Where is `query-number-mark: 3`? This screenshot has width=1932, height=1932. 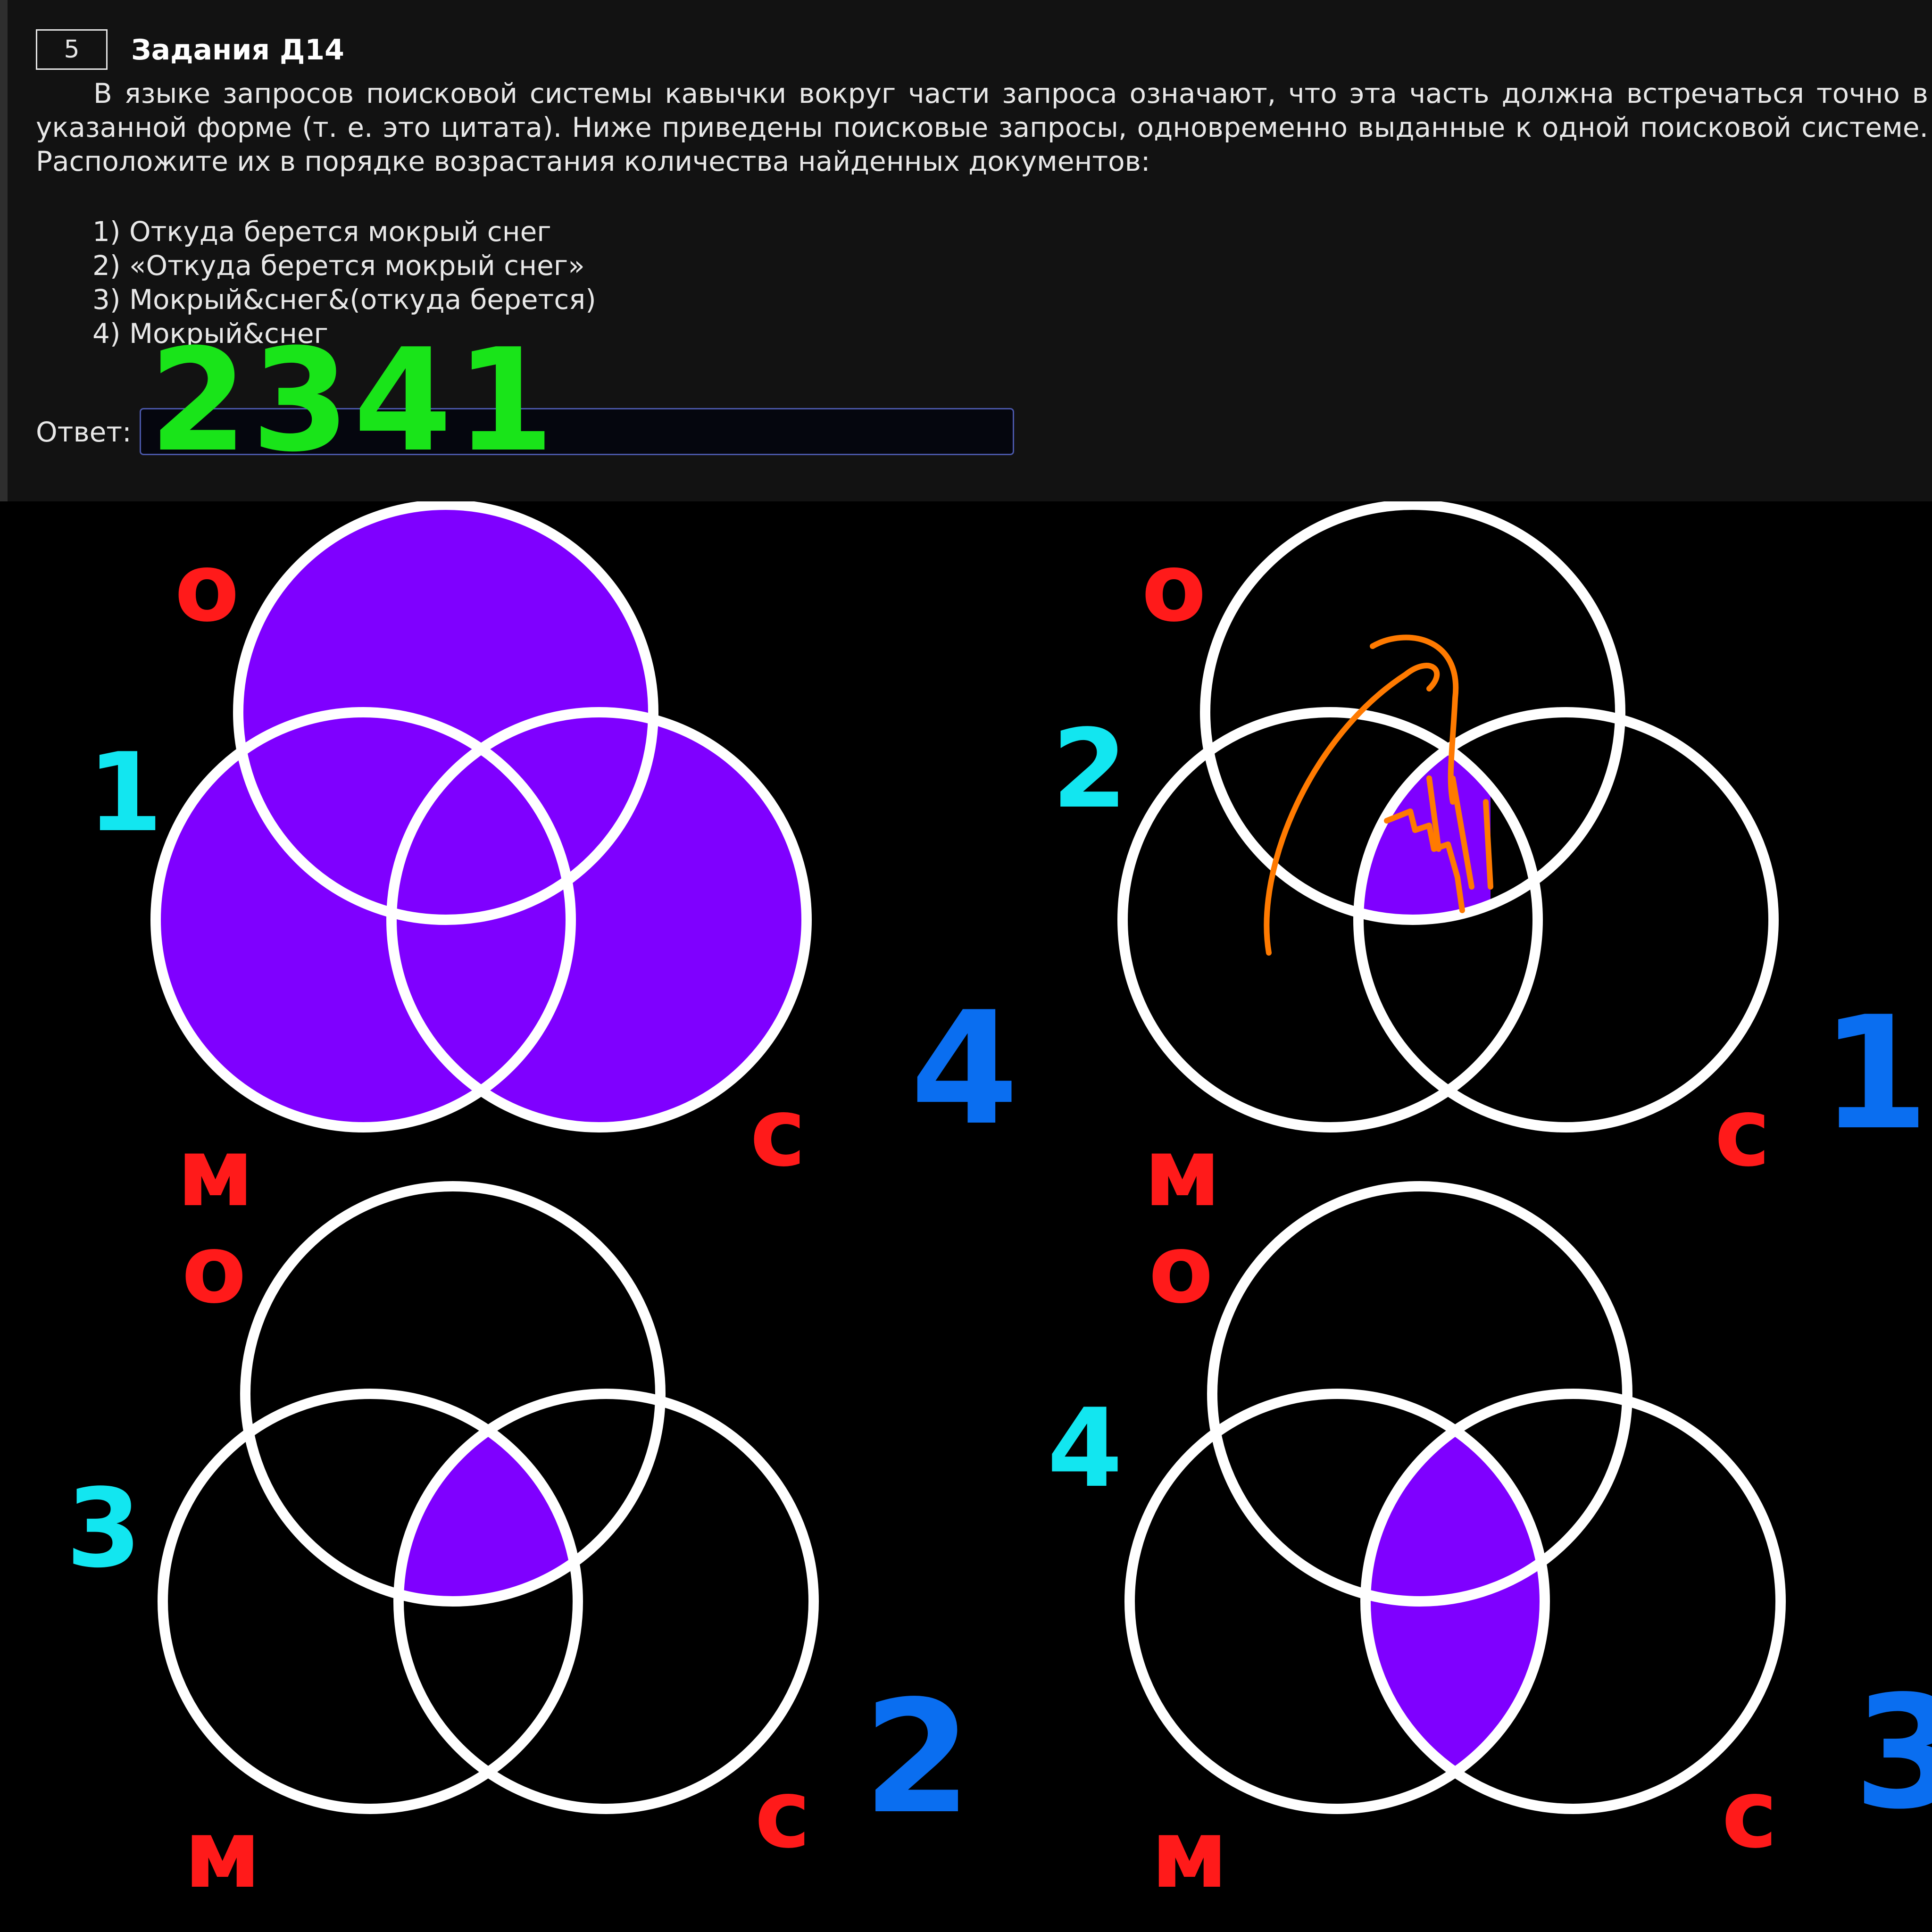
query-number-mark: 3 is located at coordinates (104, 1529).